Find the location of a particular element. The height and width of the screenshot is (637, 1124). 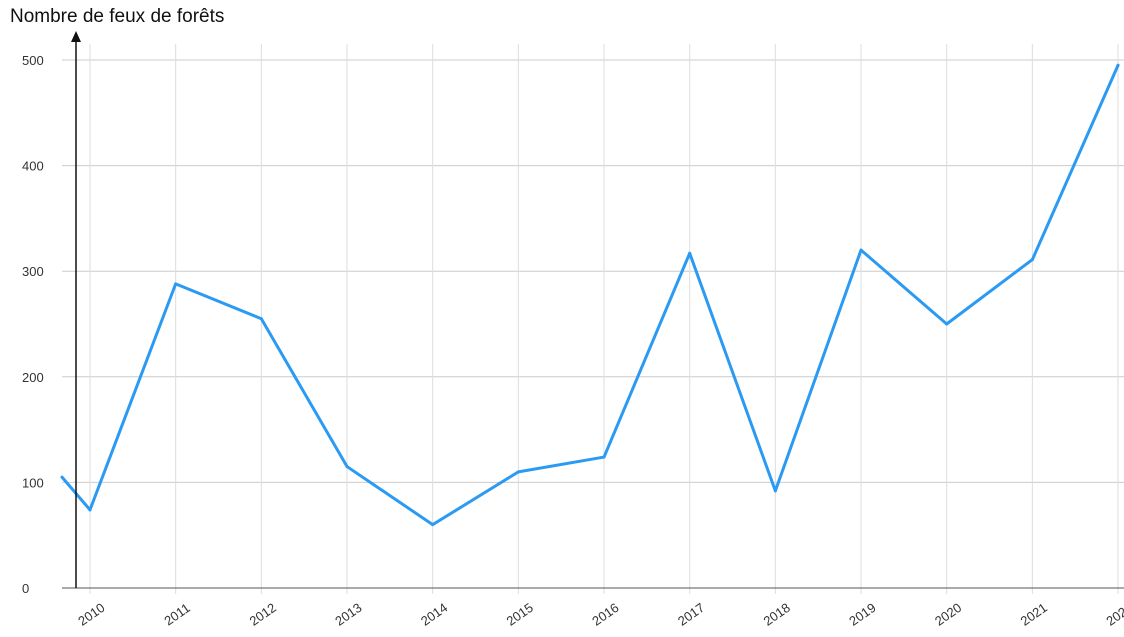

y-tick-label: 300 is located at coordinates (33, 271).